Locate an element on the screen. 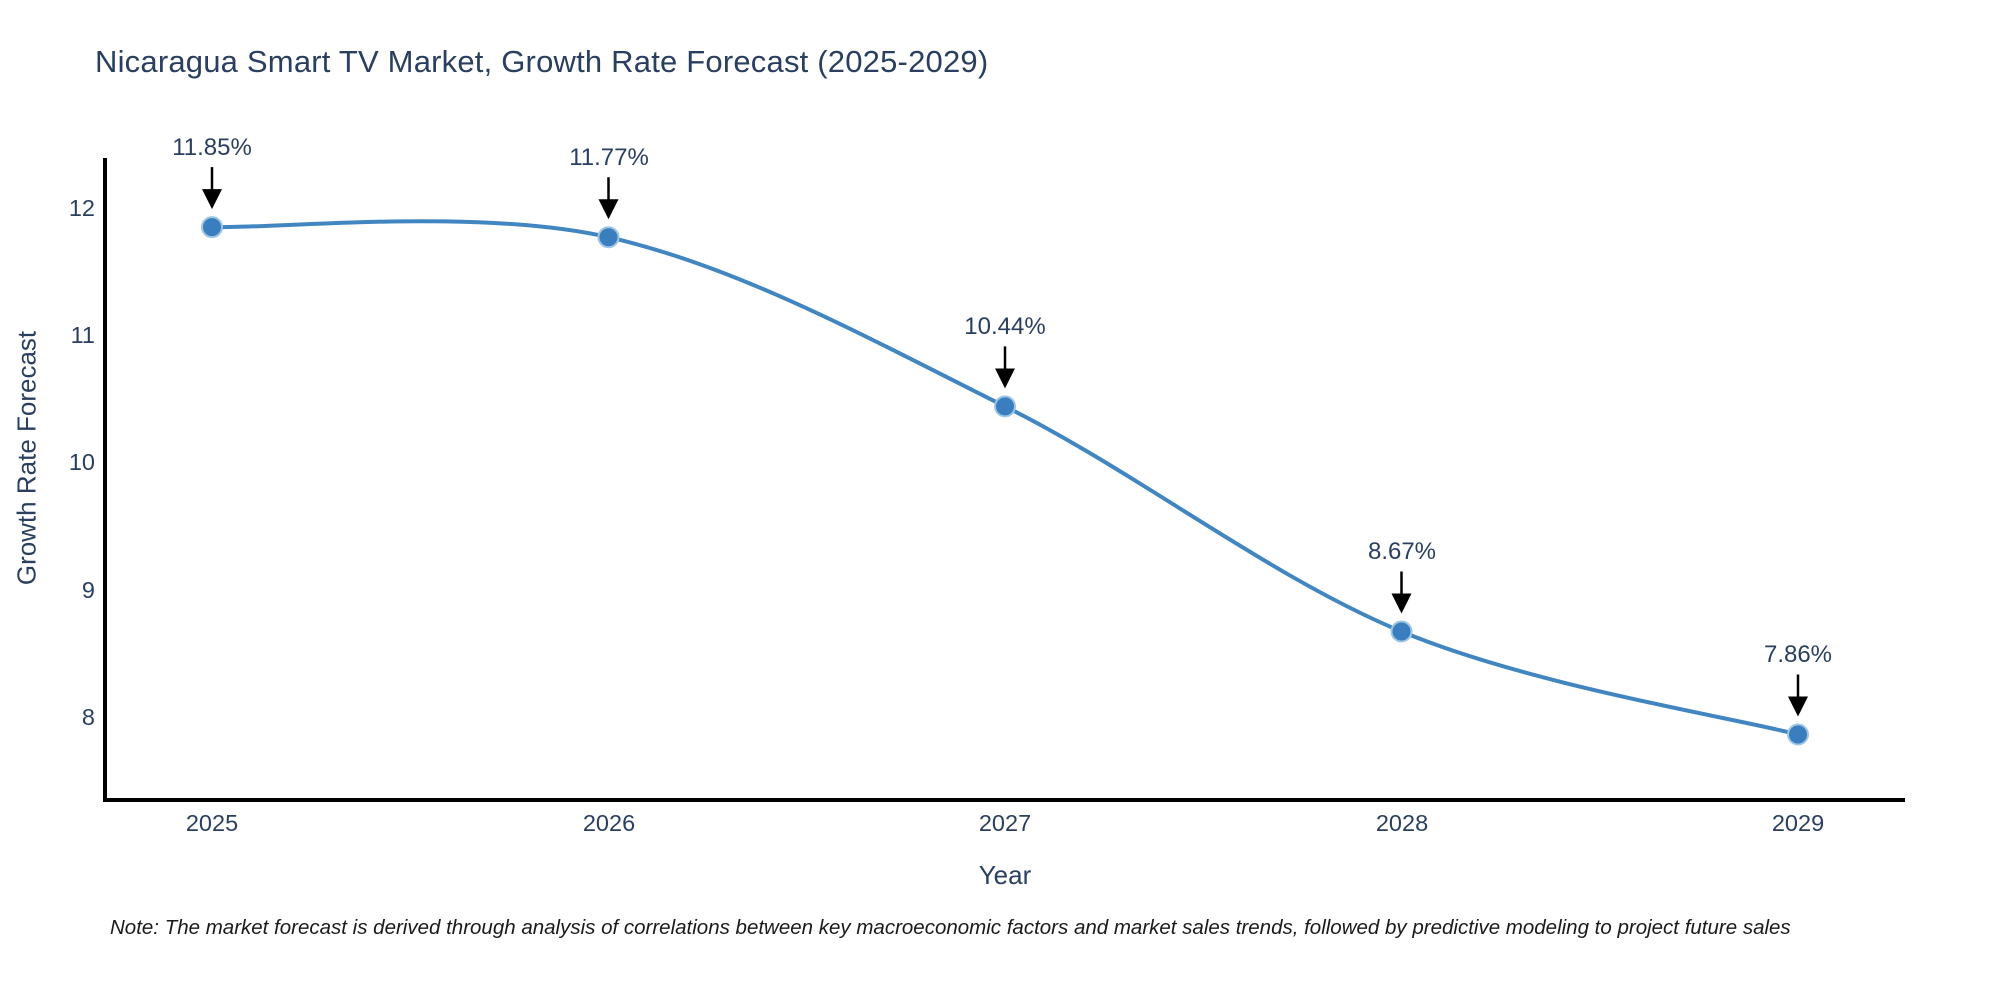  data-point-2029 is located at coordinates (1798, 734).